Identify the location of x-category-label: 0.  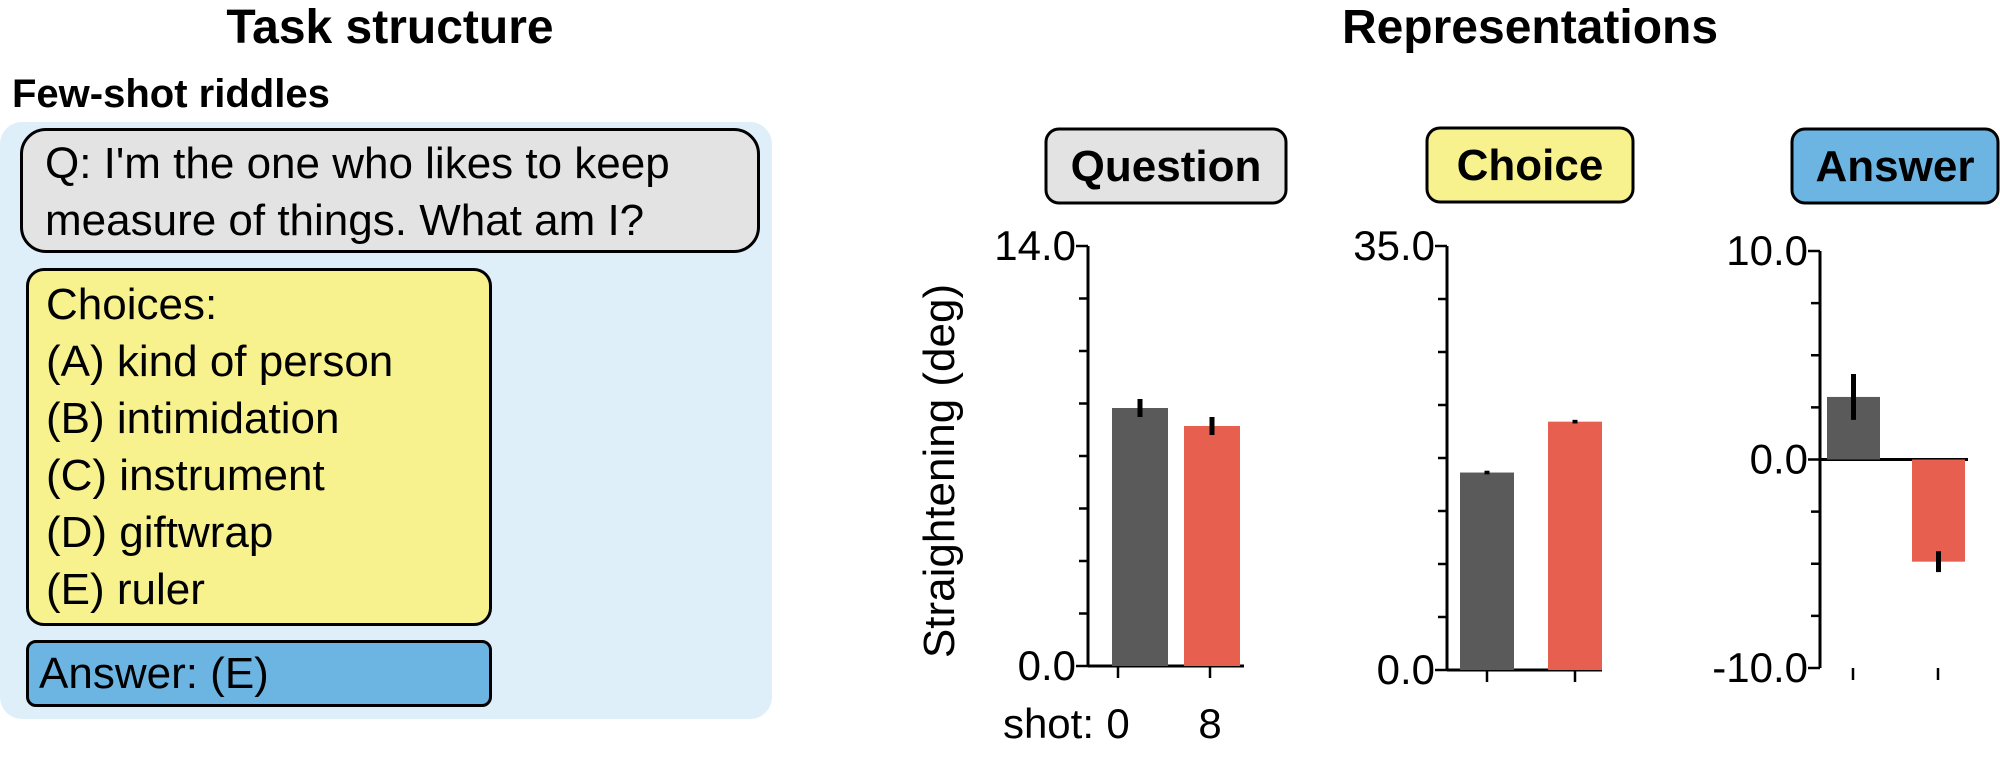
(1117, 723).